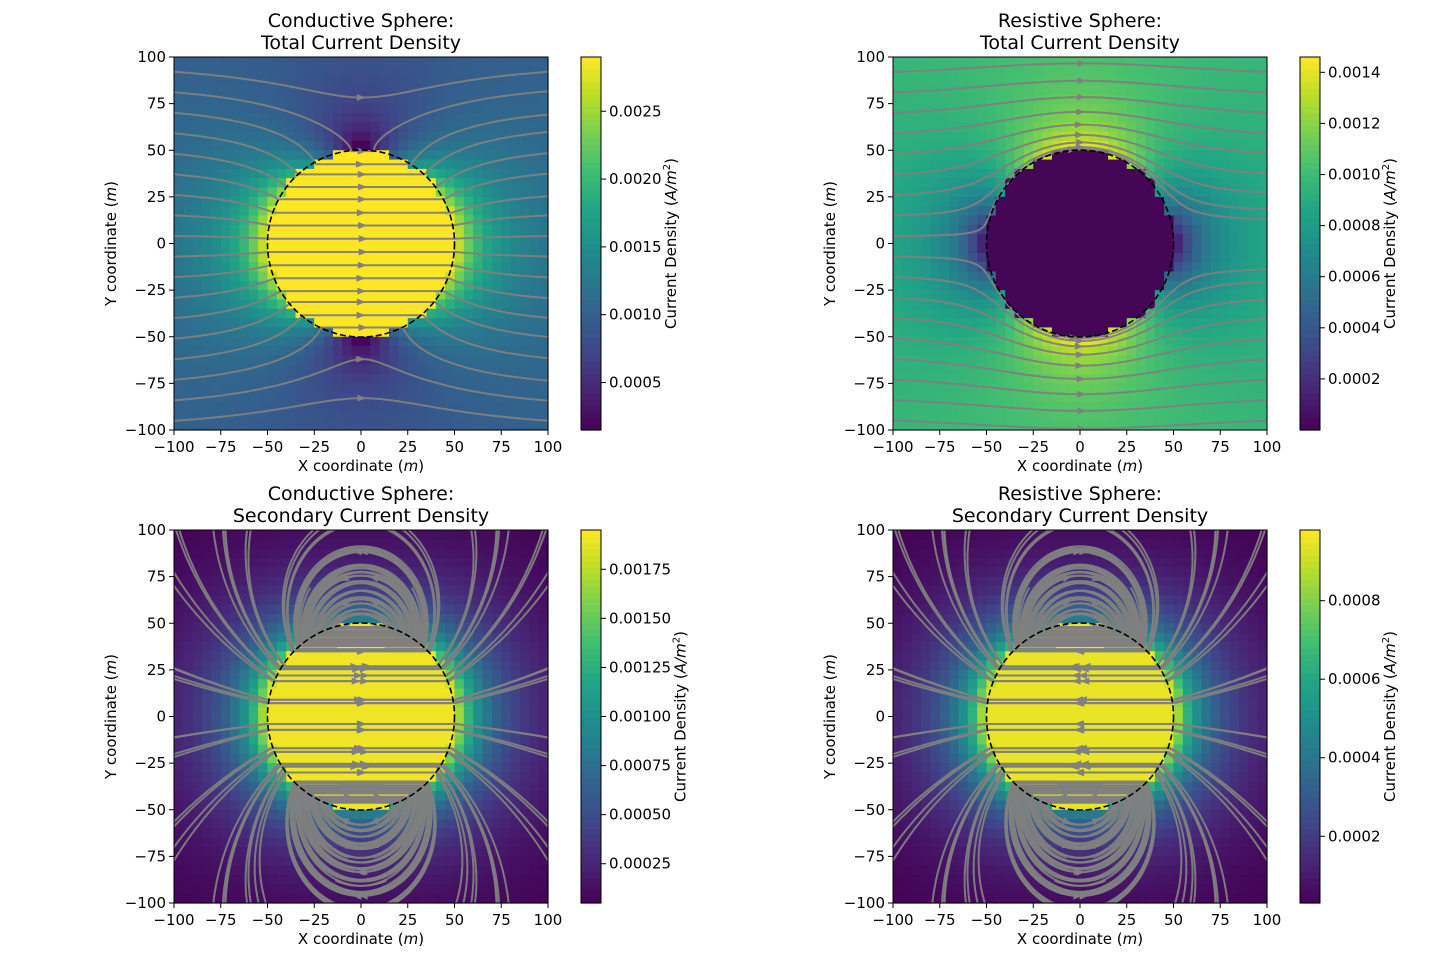 This screenshot has width=1440, height=960. I want to click on x-tick-label: 100, so click(1267, 447).